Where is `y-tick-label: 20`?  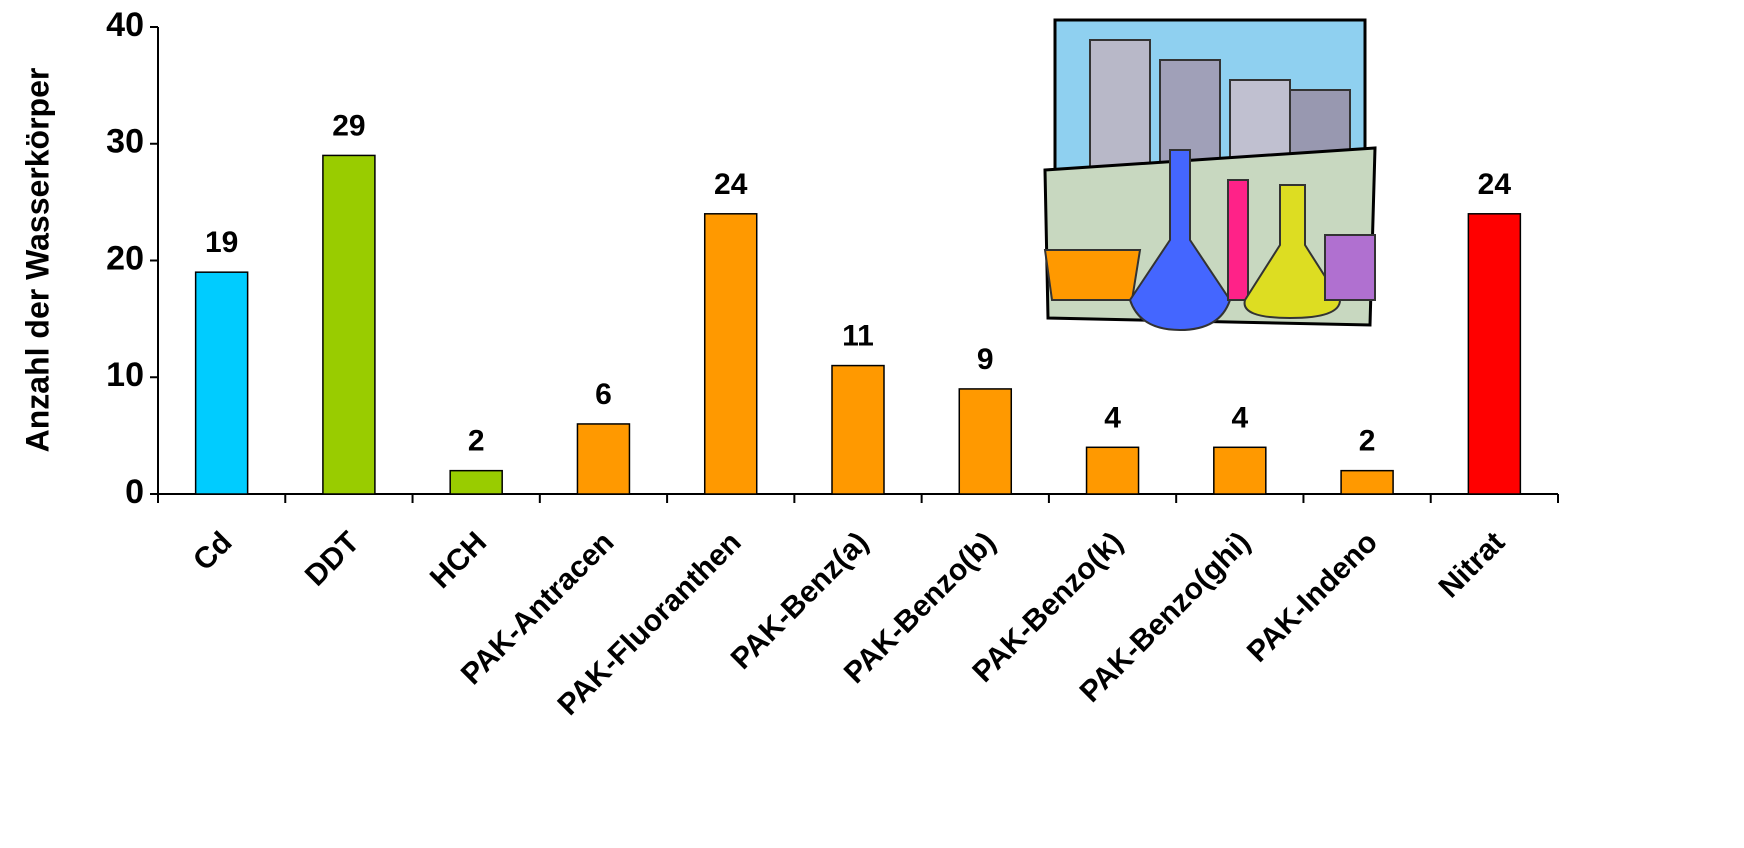 y-tick-label: 20 is located at coordinates (125, 258).